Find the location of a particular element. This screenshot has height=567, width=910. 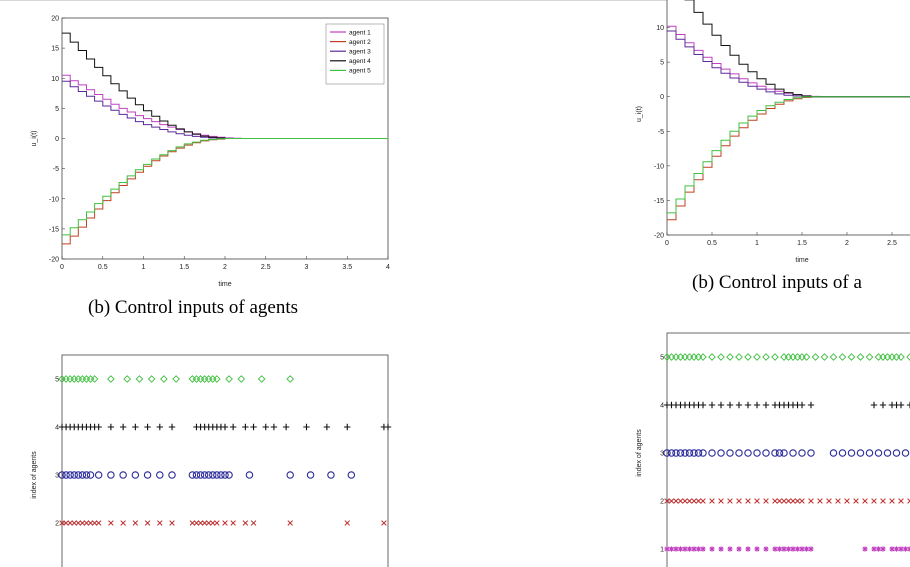

x-tick-label: 2 is located at coordinates (225, 267).